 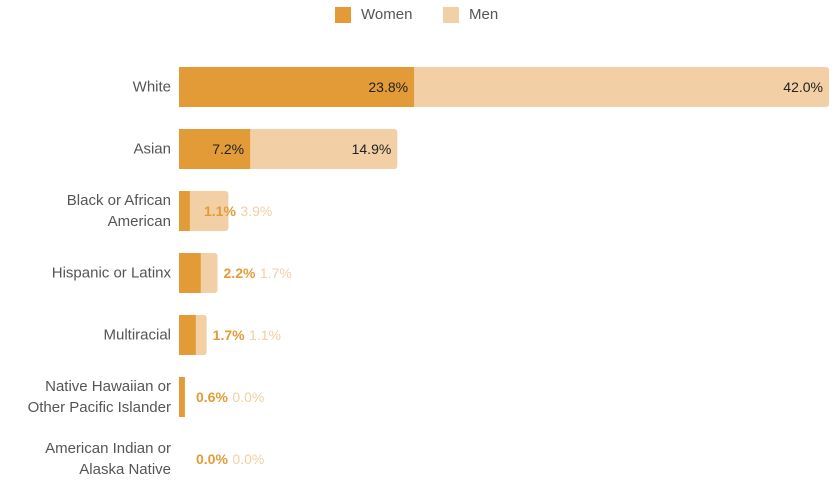 I want to click on bar-women-asian, so click(x=215, y=149).